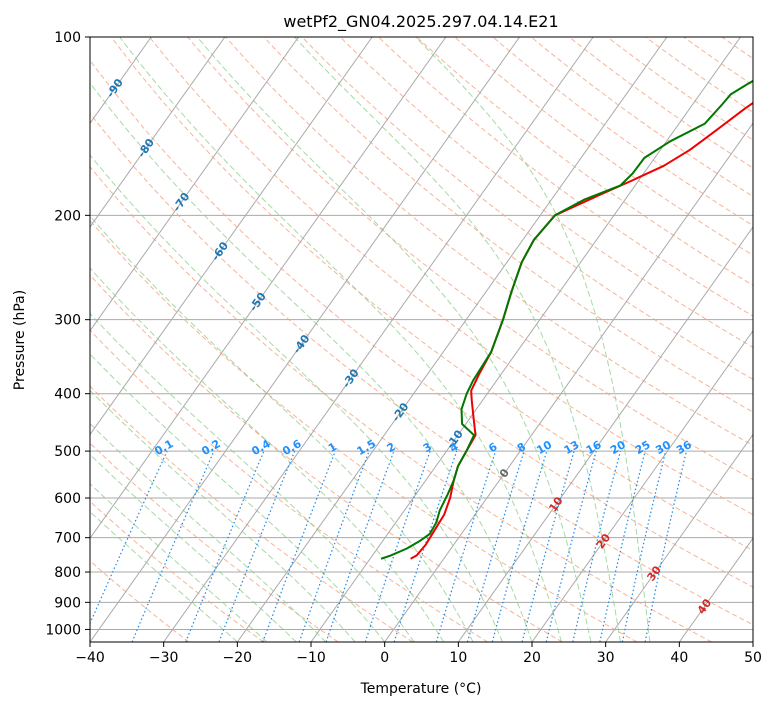 The image size is (775, 708). I want to click on y-tick-label: 400, so click(67, 395).